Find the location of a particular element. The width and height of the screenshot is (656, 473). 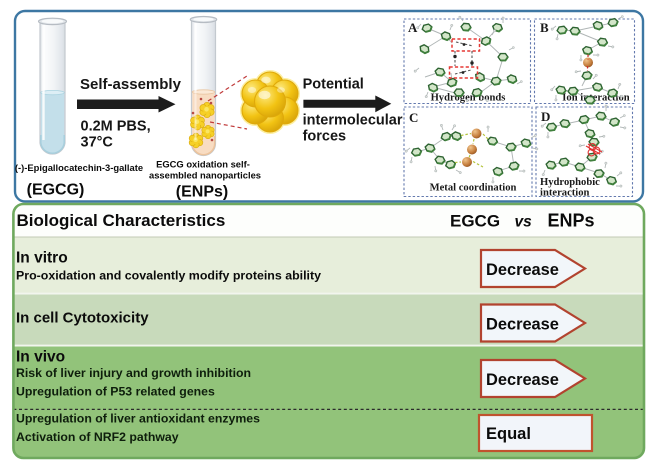

svg-text: Potential is located at coordinates (333, 85).